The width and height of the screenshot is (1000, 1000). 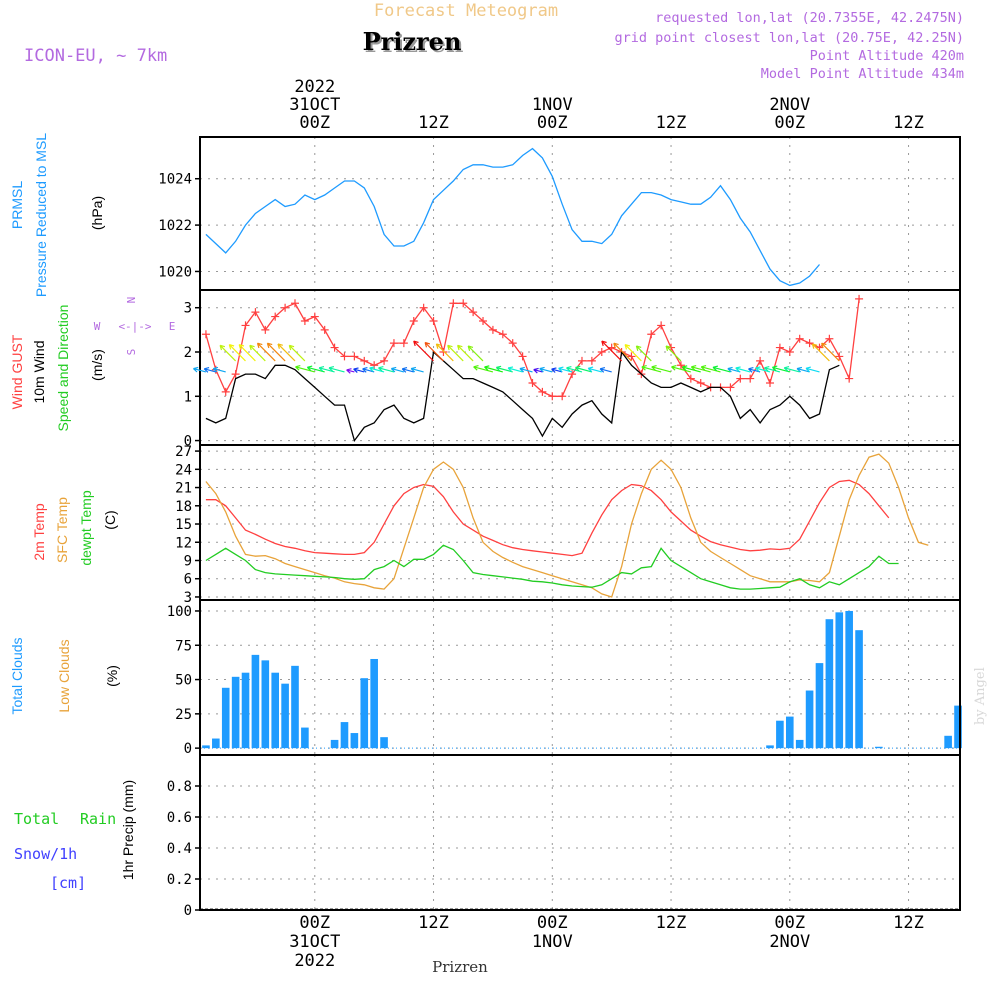 What do you see at coordinates (36, 819) in the screenshot?
I see `precip-total-label: Total` at bounding box center [36, 819].